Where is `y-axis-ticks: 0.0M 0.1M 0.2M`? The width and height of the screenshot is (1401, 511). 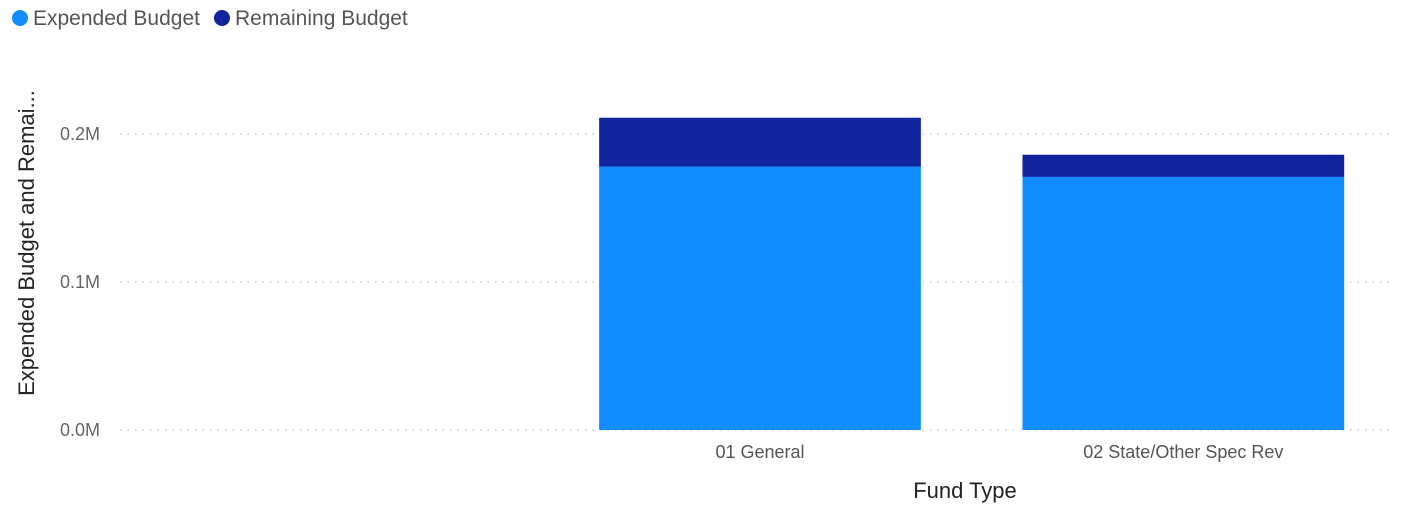 y-axis-ticks: 0.0M 0.1M 0.2M is located at coordinates (80, 282).